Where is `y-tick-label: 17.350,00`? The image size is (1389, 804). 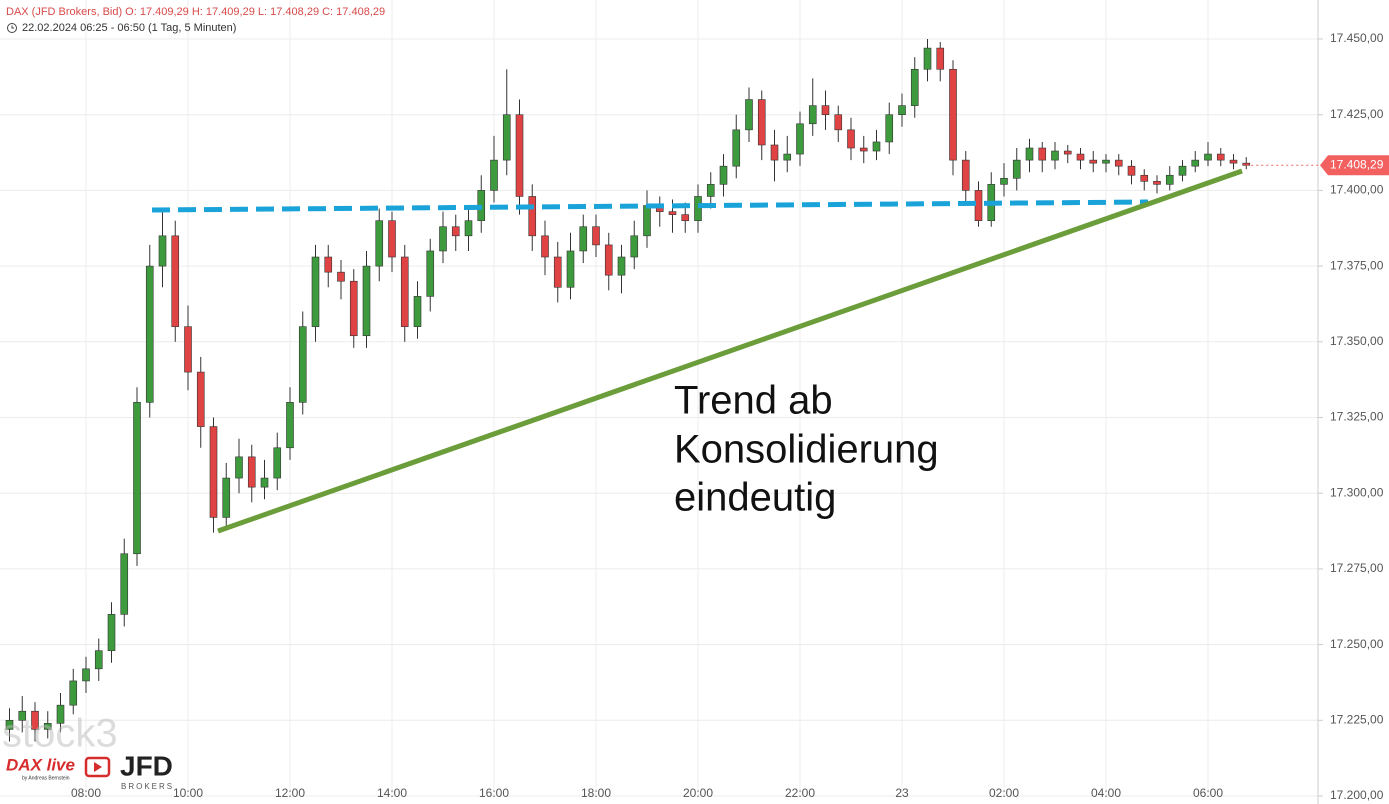 y-tick-label: 17.350,00 is located at coordinates (1357, 341).